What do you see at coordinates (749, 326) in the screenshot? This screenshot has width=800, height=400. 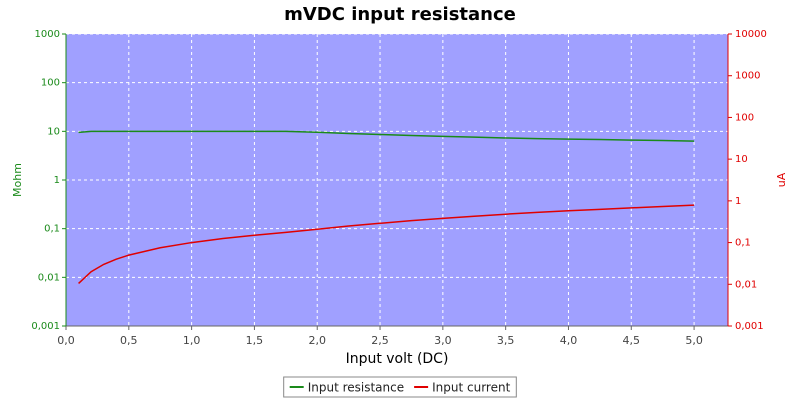 I see `y2-tick-label: 0,001` at bounding box center [749, 326].